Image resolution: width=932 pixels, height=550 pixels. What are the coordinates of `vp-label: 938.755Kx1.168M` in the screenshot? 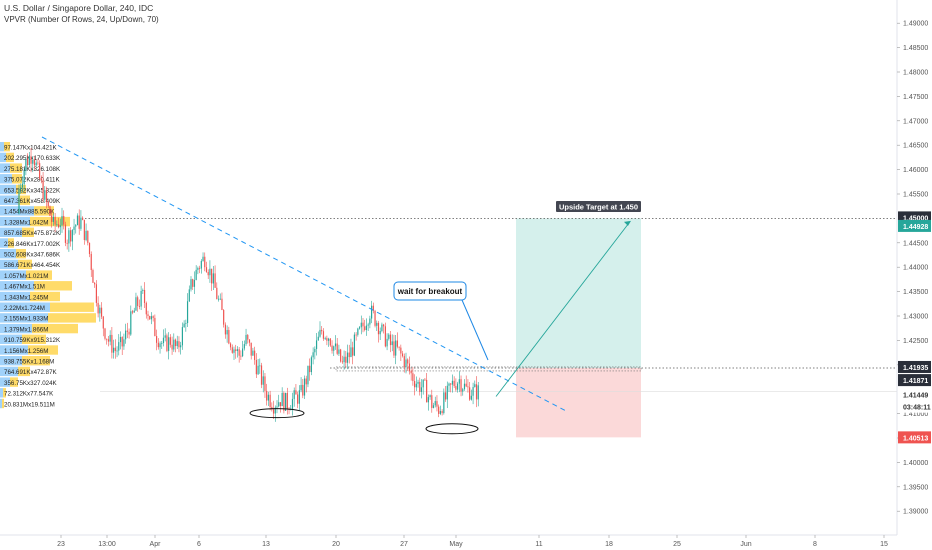 It's located at (29, 362).